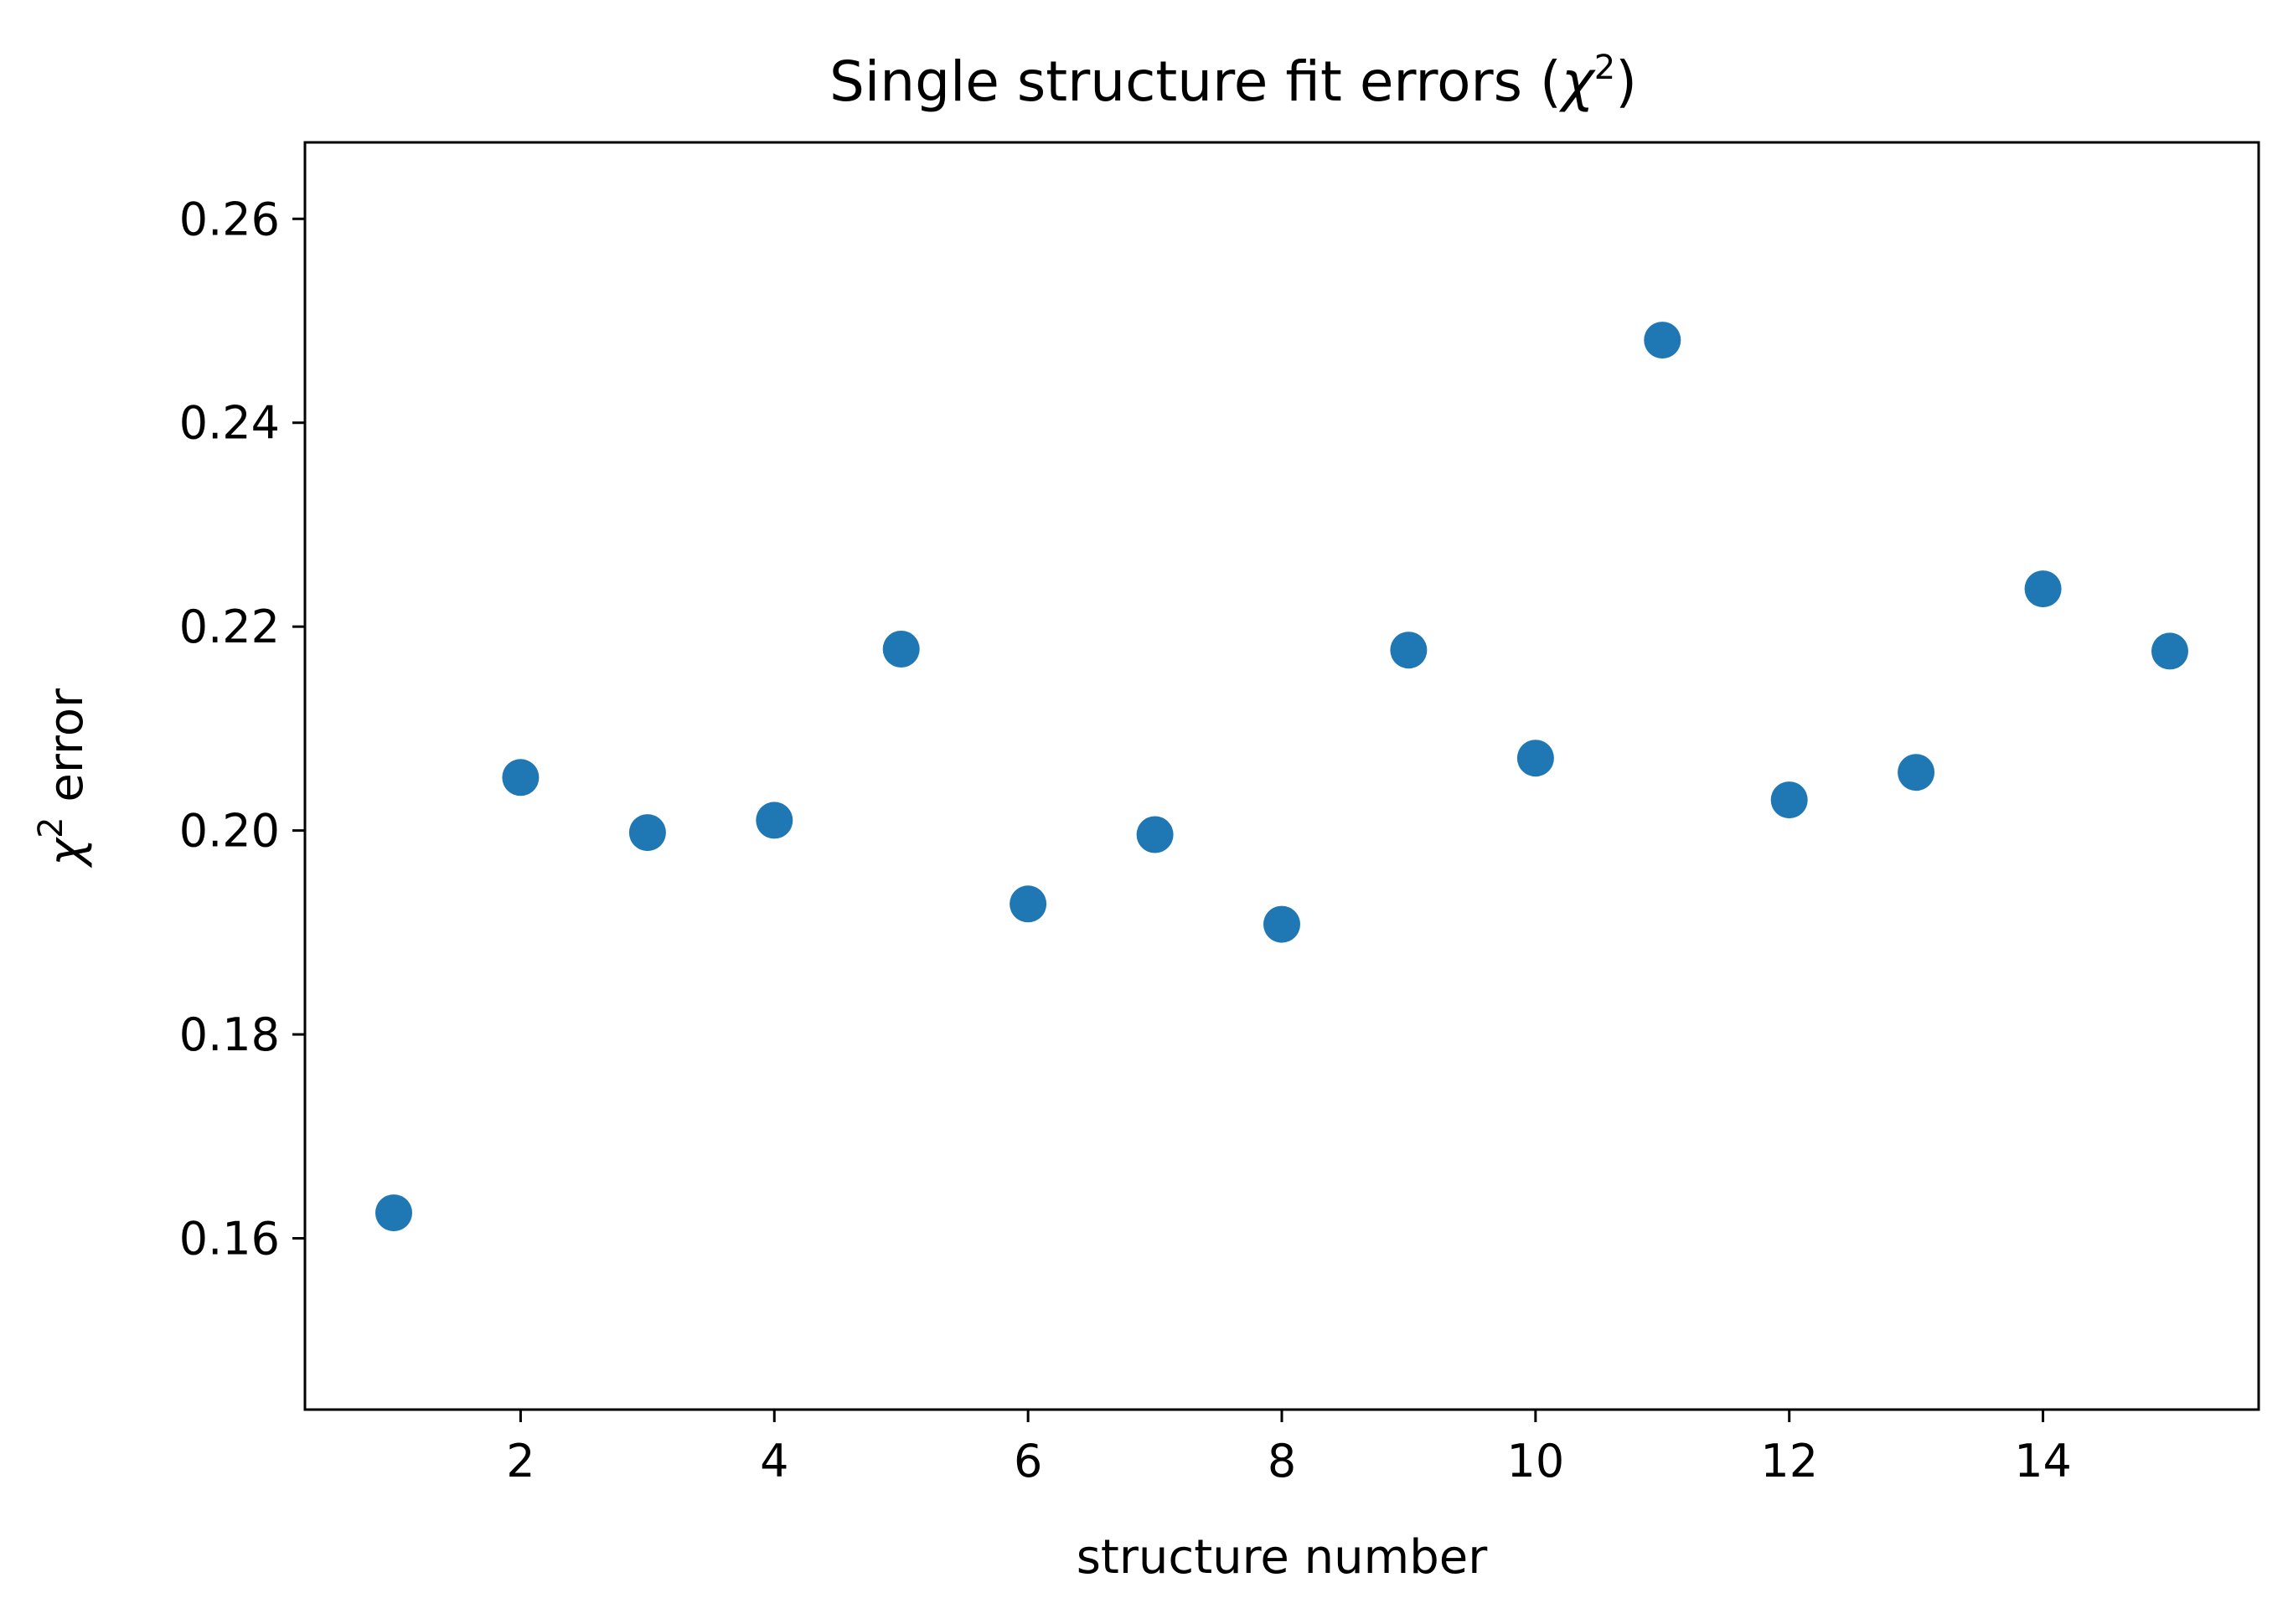 Image resolution: width=2293 pixels, height=1624 pixels. I want to click on chart-title: Single structure fit errors (χ2), so click(1233, 81).